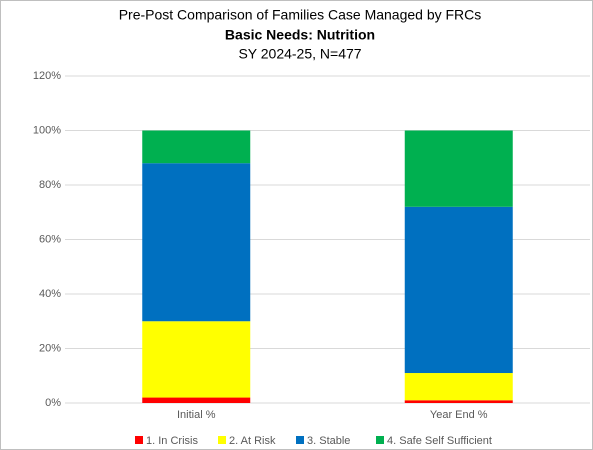 This screenshot has height=450, width=593. I want to click on y-tick-label: 120%, so click(47, 76).